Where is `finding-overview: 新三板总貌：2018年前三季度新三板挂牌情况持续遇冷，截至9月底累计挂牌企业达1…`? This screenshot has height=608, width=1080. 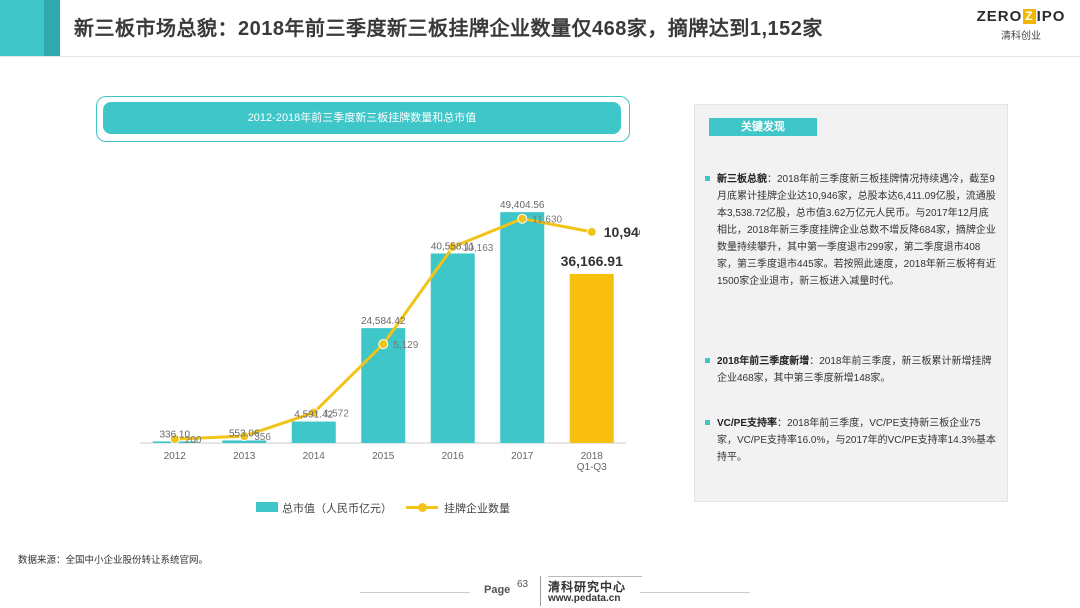 finding-overview: 新三板总貌：2018年前三季度新三板挂牌情况持续遇冷，截至9月底累计挂牌企业达1… is located at coordinates (851, 230).